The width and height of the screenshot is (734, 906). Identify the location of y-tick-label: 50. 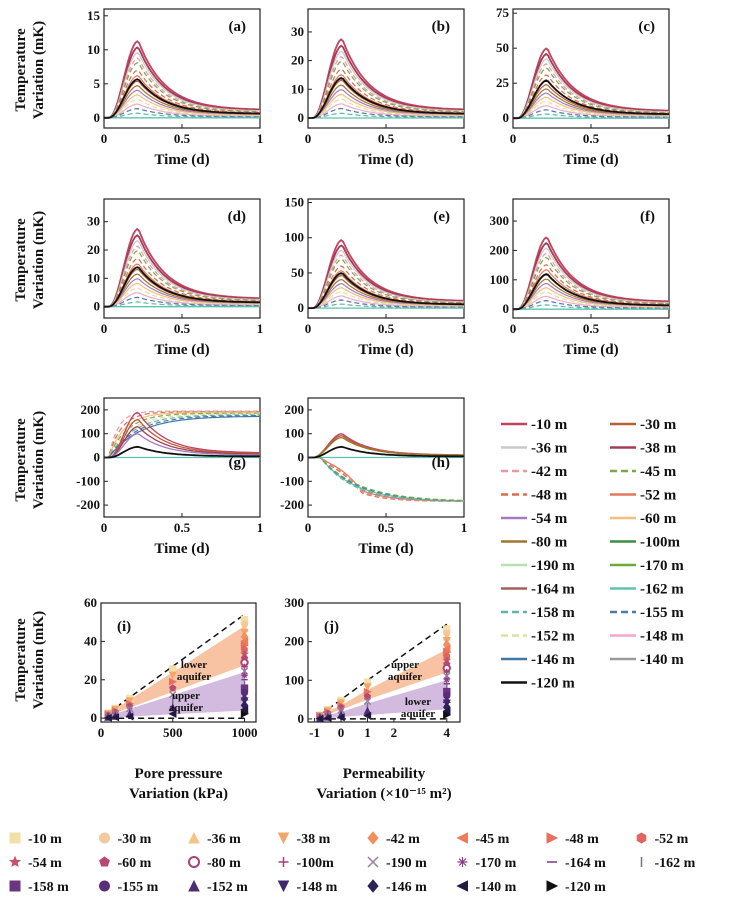
(502, 47).